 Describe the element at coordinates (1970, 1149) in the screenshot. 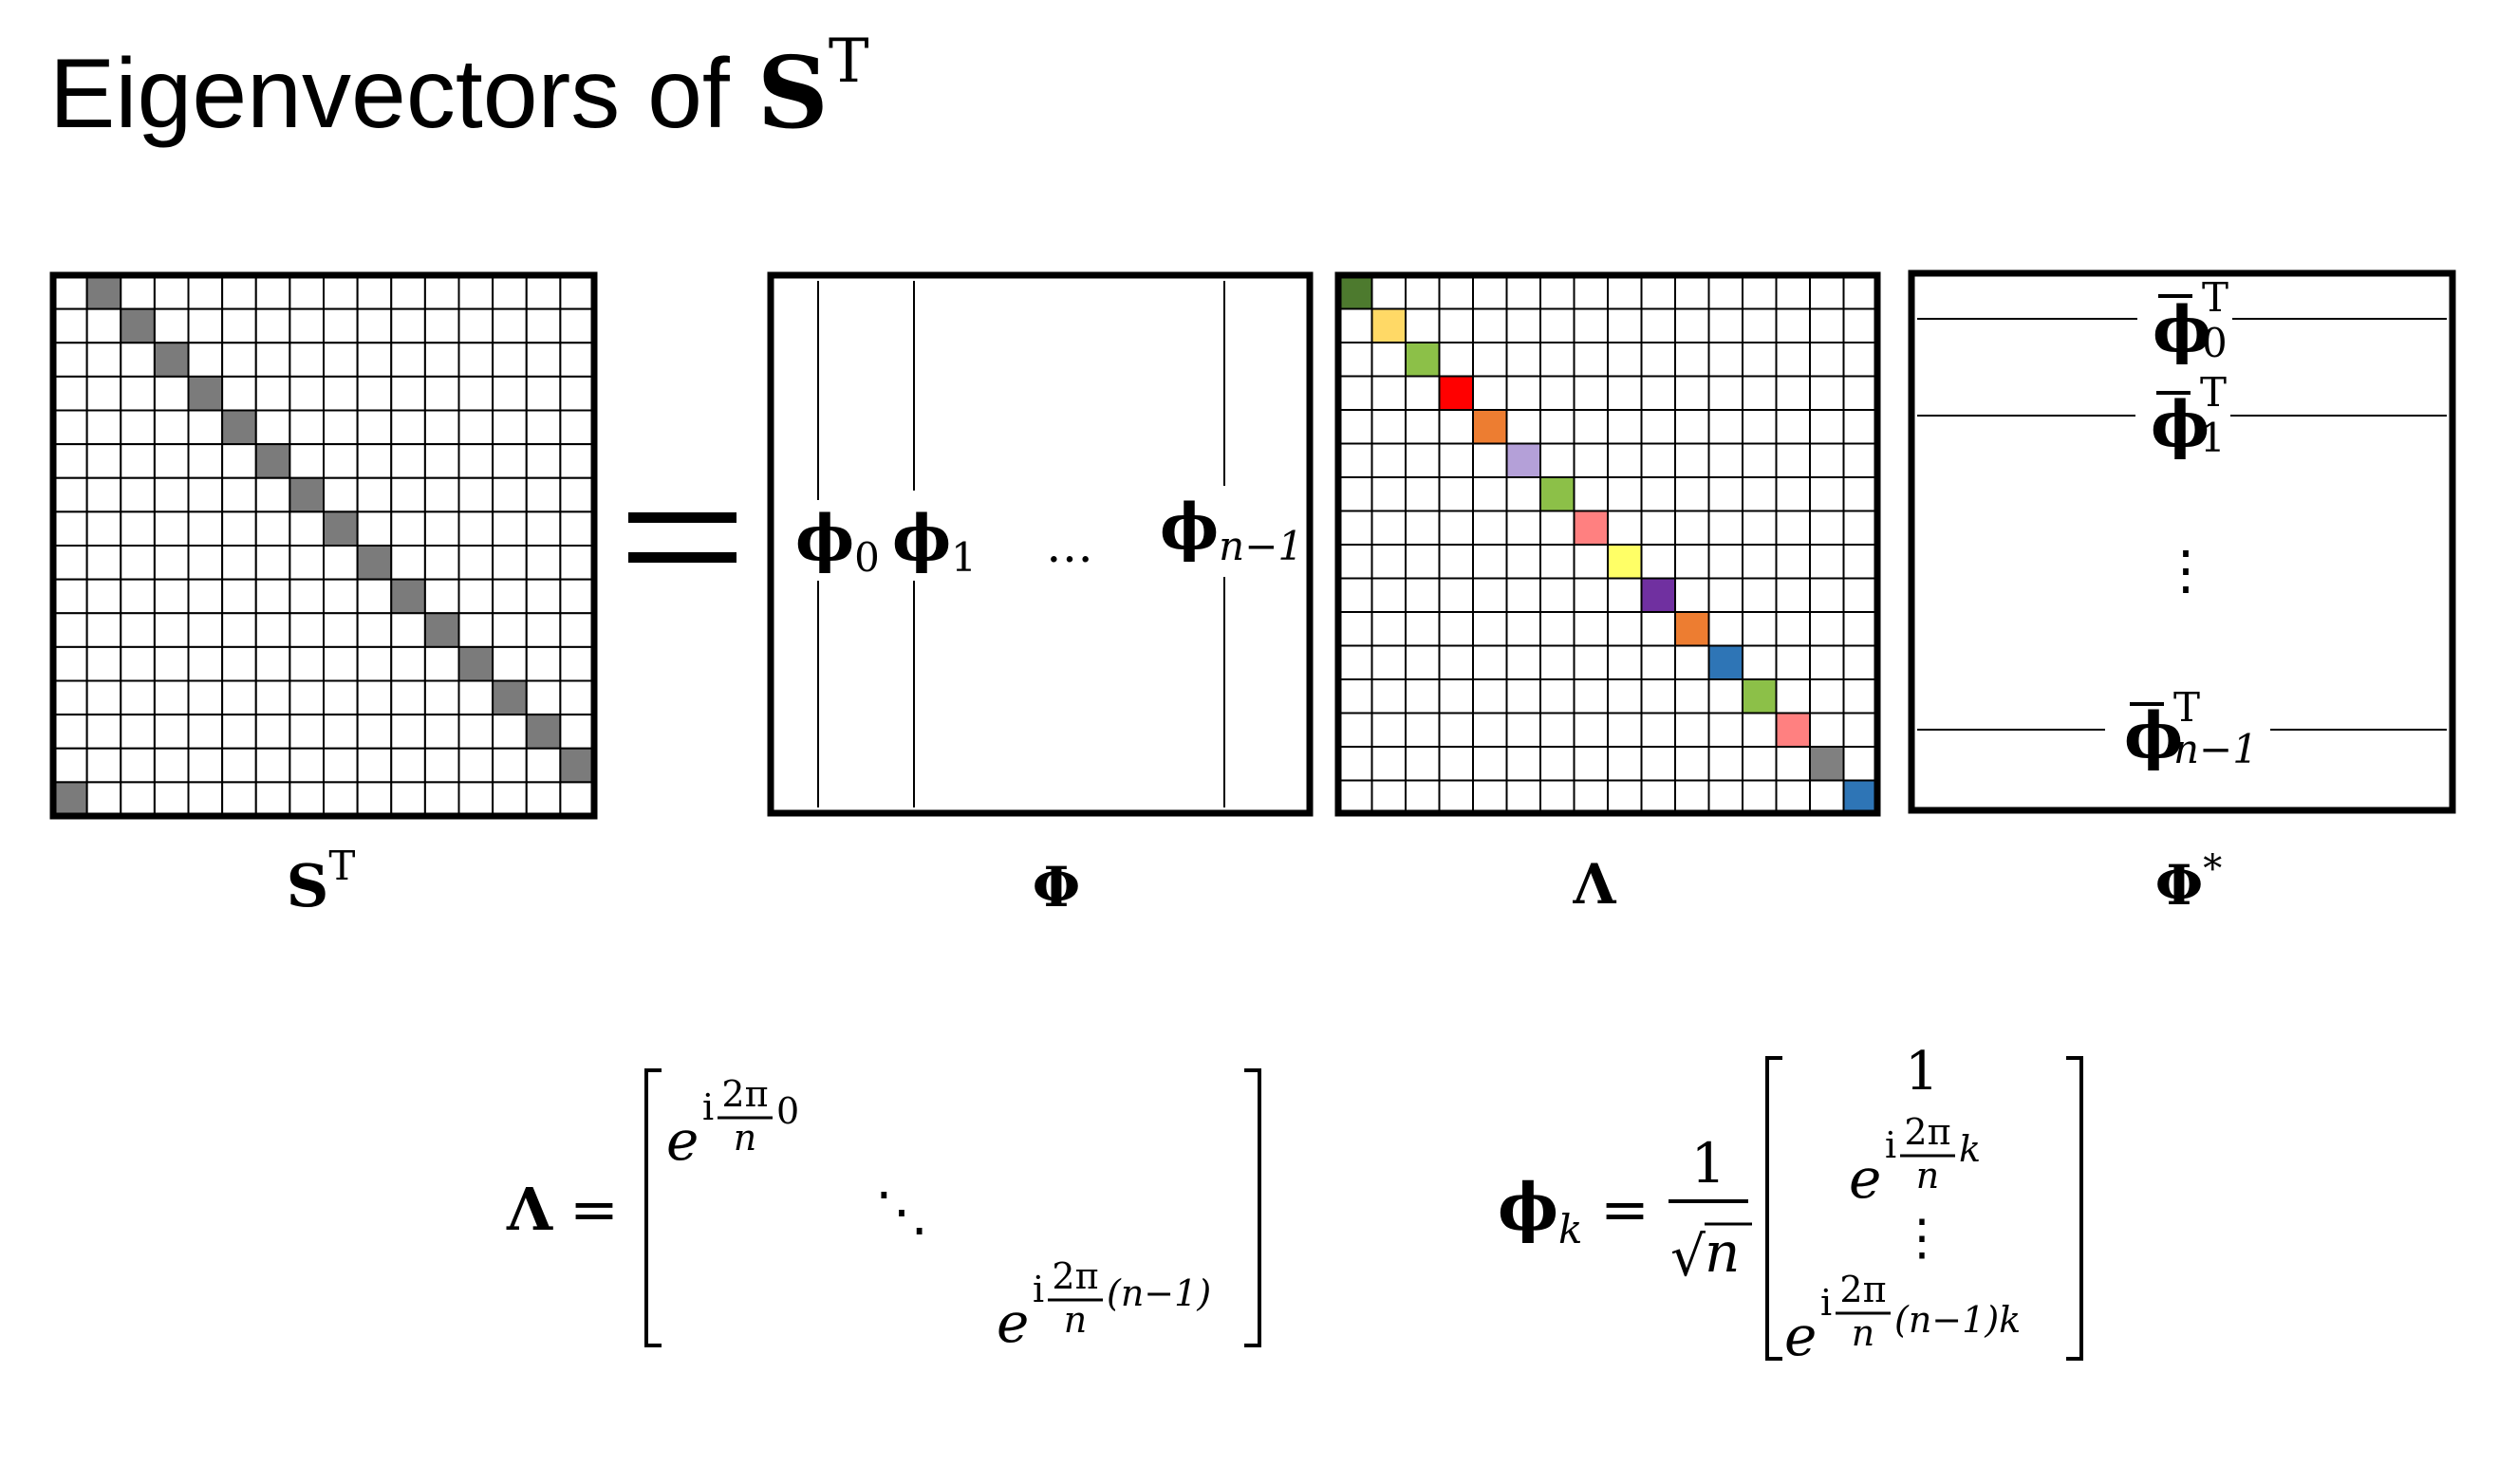

I see `svg-text: k` at that location.